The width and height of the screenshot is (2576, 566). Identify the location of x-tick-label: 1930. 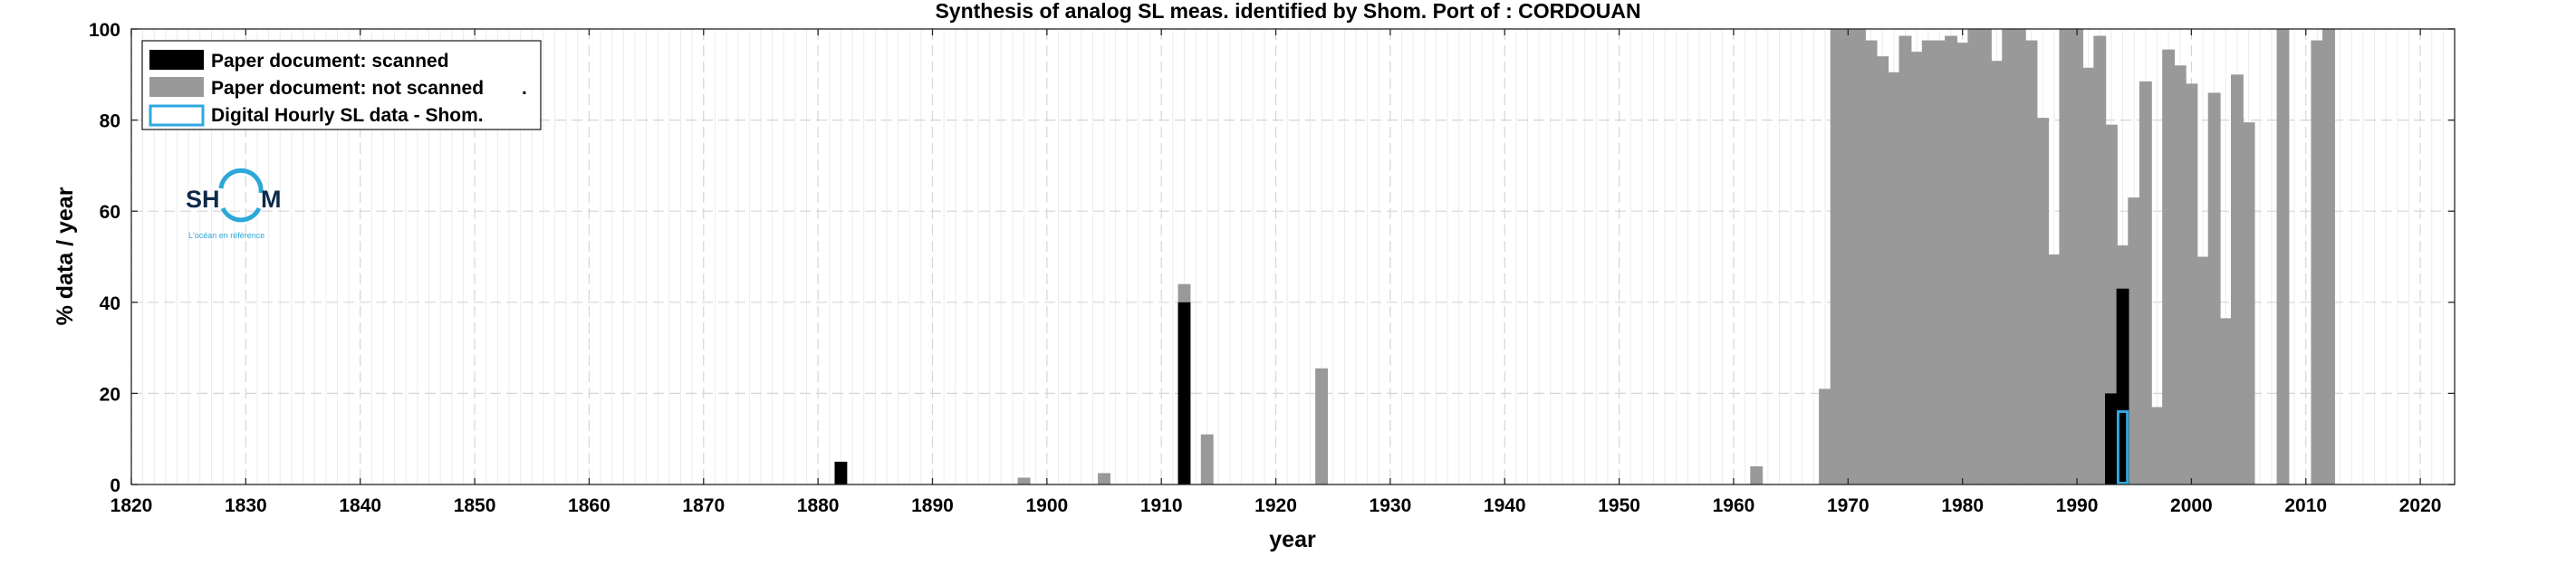
(1391, 505).